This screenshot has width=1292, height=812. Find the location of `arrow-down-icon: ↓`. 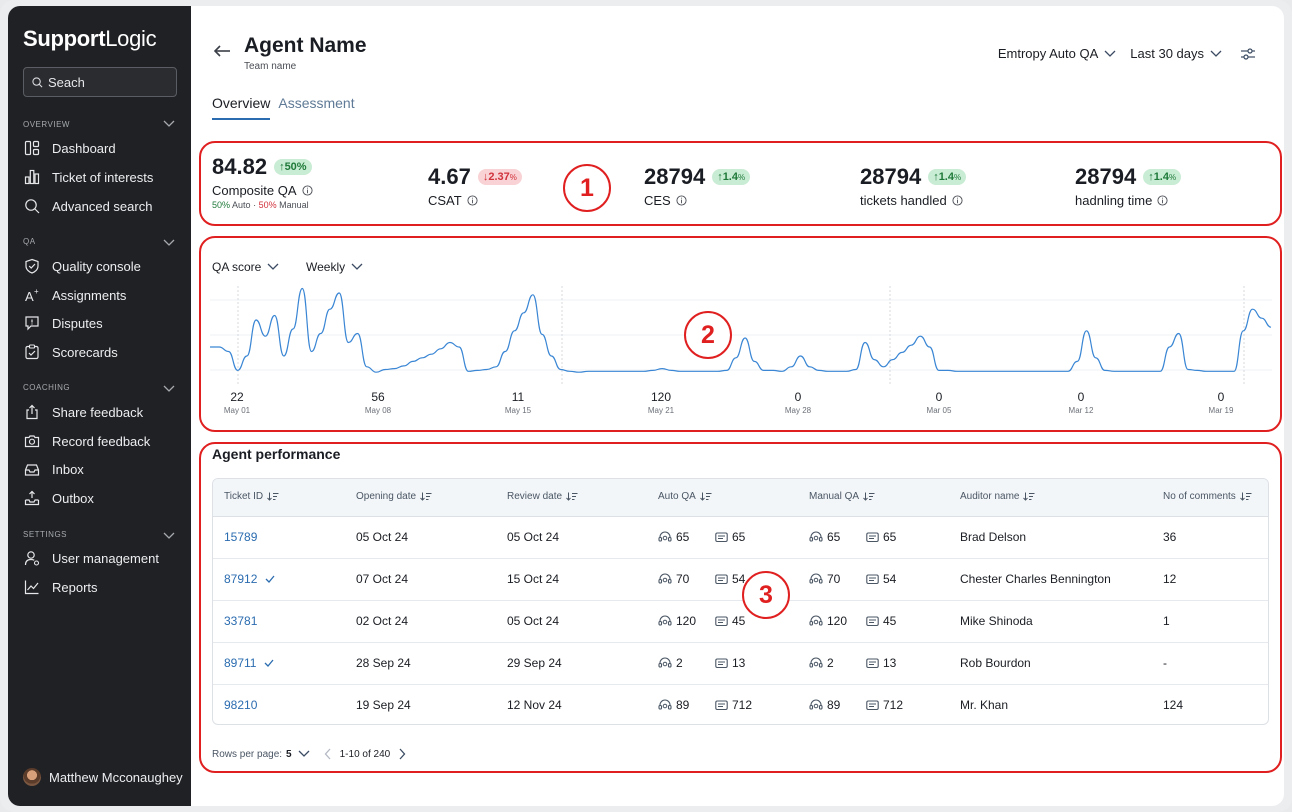

arrow-down-icon: ↓ is located at coordinates (485, 177).